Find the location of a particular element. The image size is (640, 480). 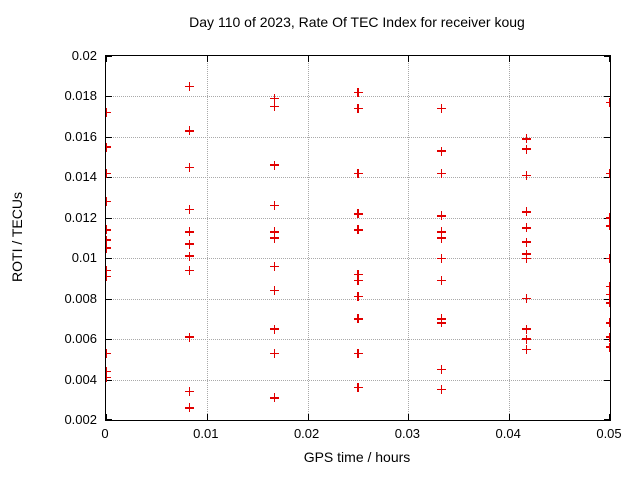

y-axis-label: ROTI / TECUs is located at coordinates (17, 237).